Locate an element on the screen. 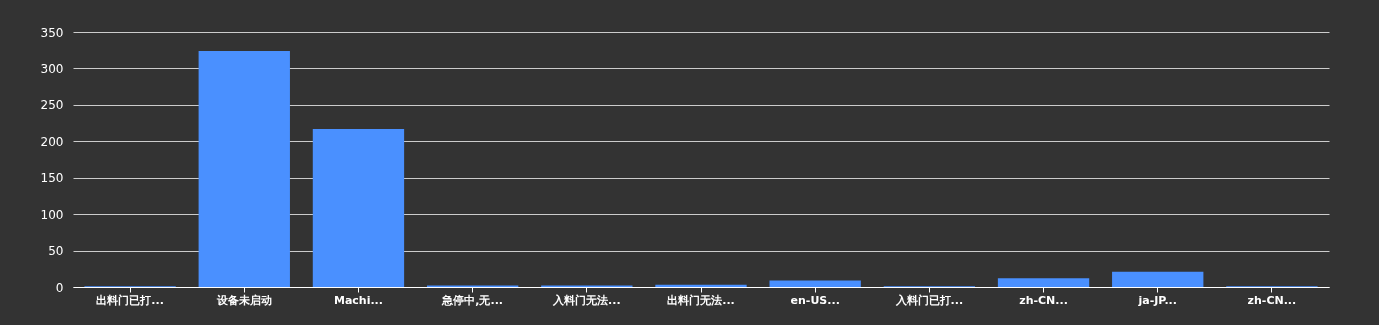 This screenshot has height=328, width=1396. y-tick-label: 150 is located at coordinates (52, 178).